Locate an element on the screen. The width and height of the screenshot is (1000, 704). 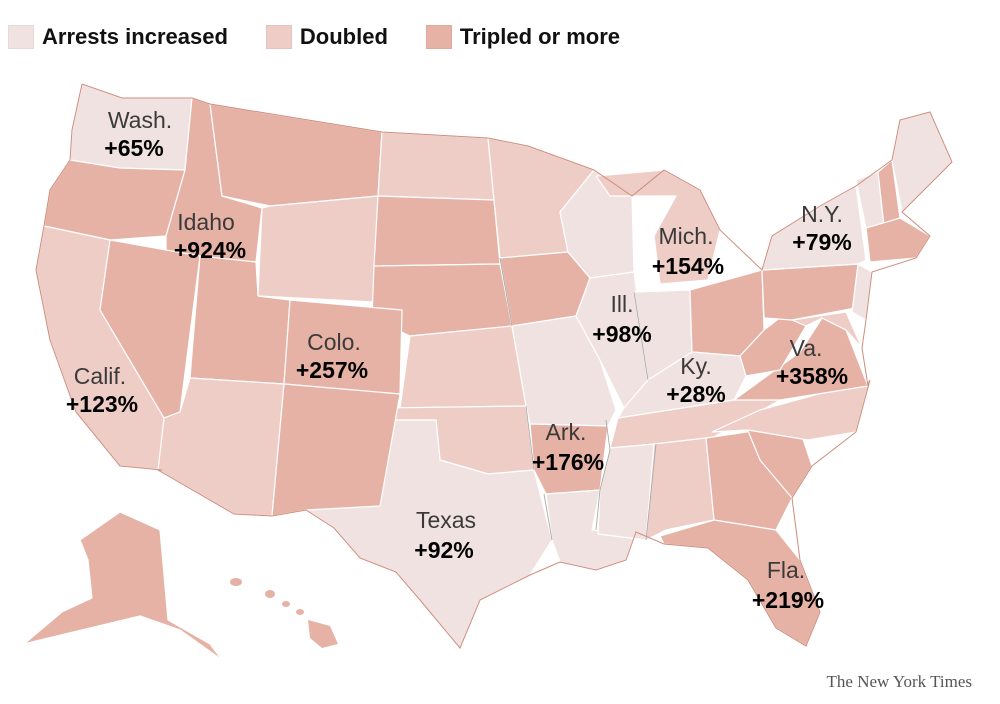
state-pennsylvania is located at coordinates (814, 292).